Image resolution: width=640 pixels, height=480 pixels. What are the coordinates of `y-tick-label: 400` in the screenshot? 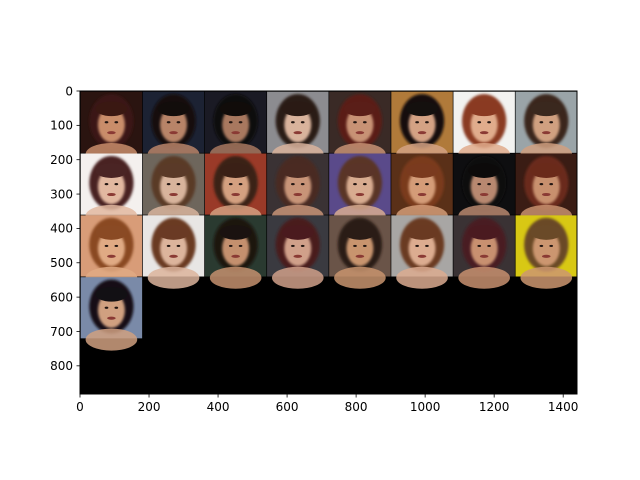 It's located at (61, 229).